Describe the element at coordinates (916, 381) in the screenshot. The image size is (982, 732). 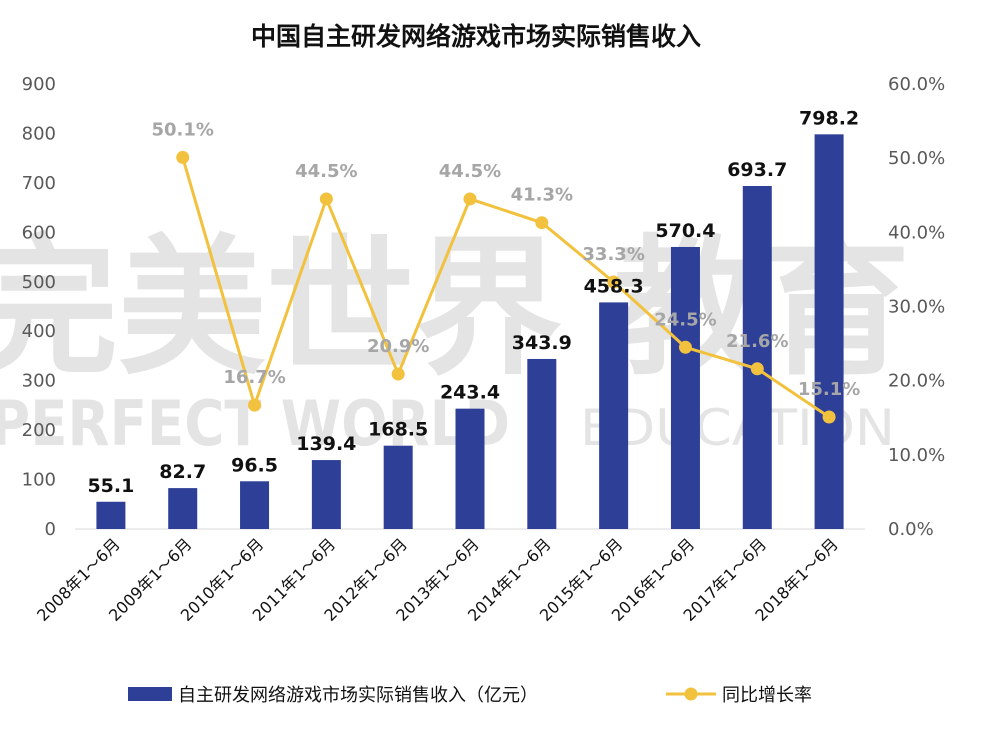
I see `y-right-tick: 20.0%` at that location.